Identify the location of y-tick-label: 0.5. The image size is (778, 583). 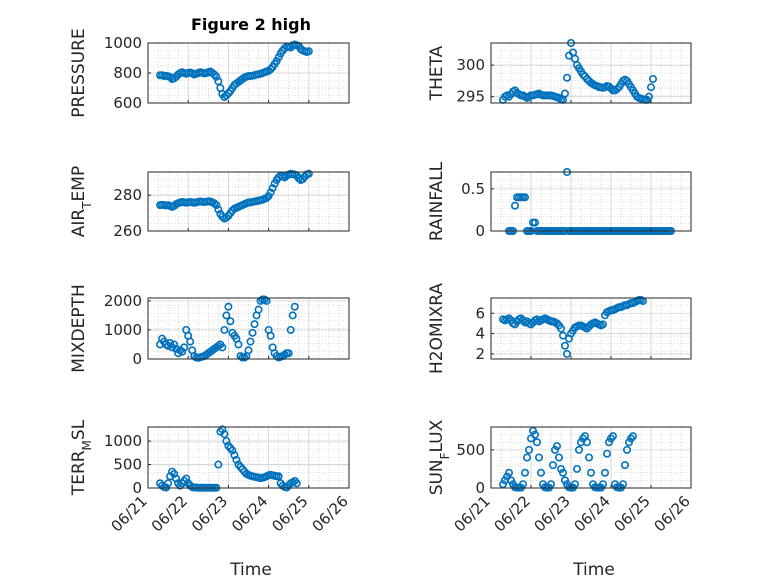
(473, 189).